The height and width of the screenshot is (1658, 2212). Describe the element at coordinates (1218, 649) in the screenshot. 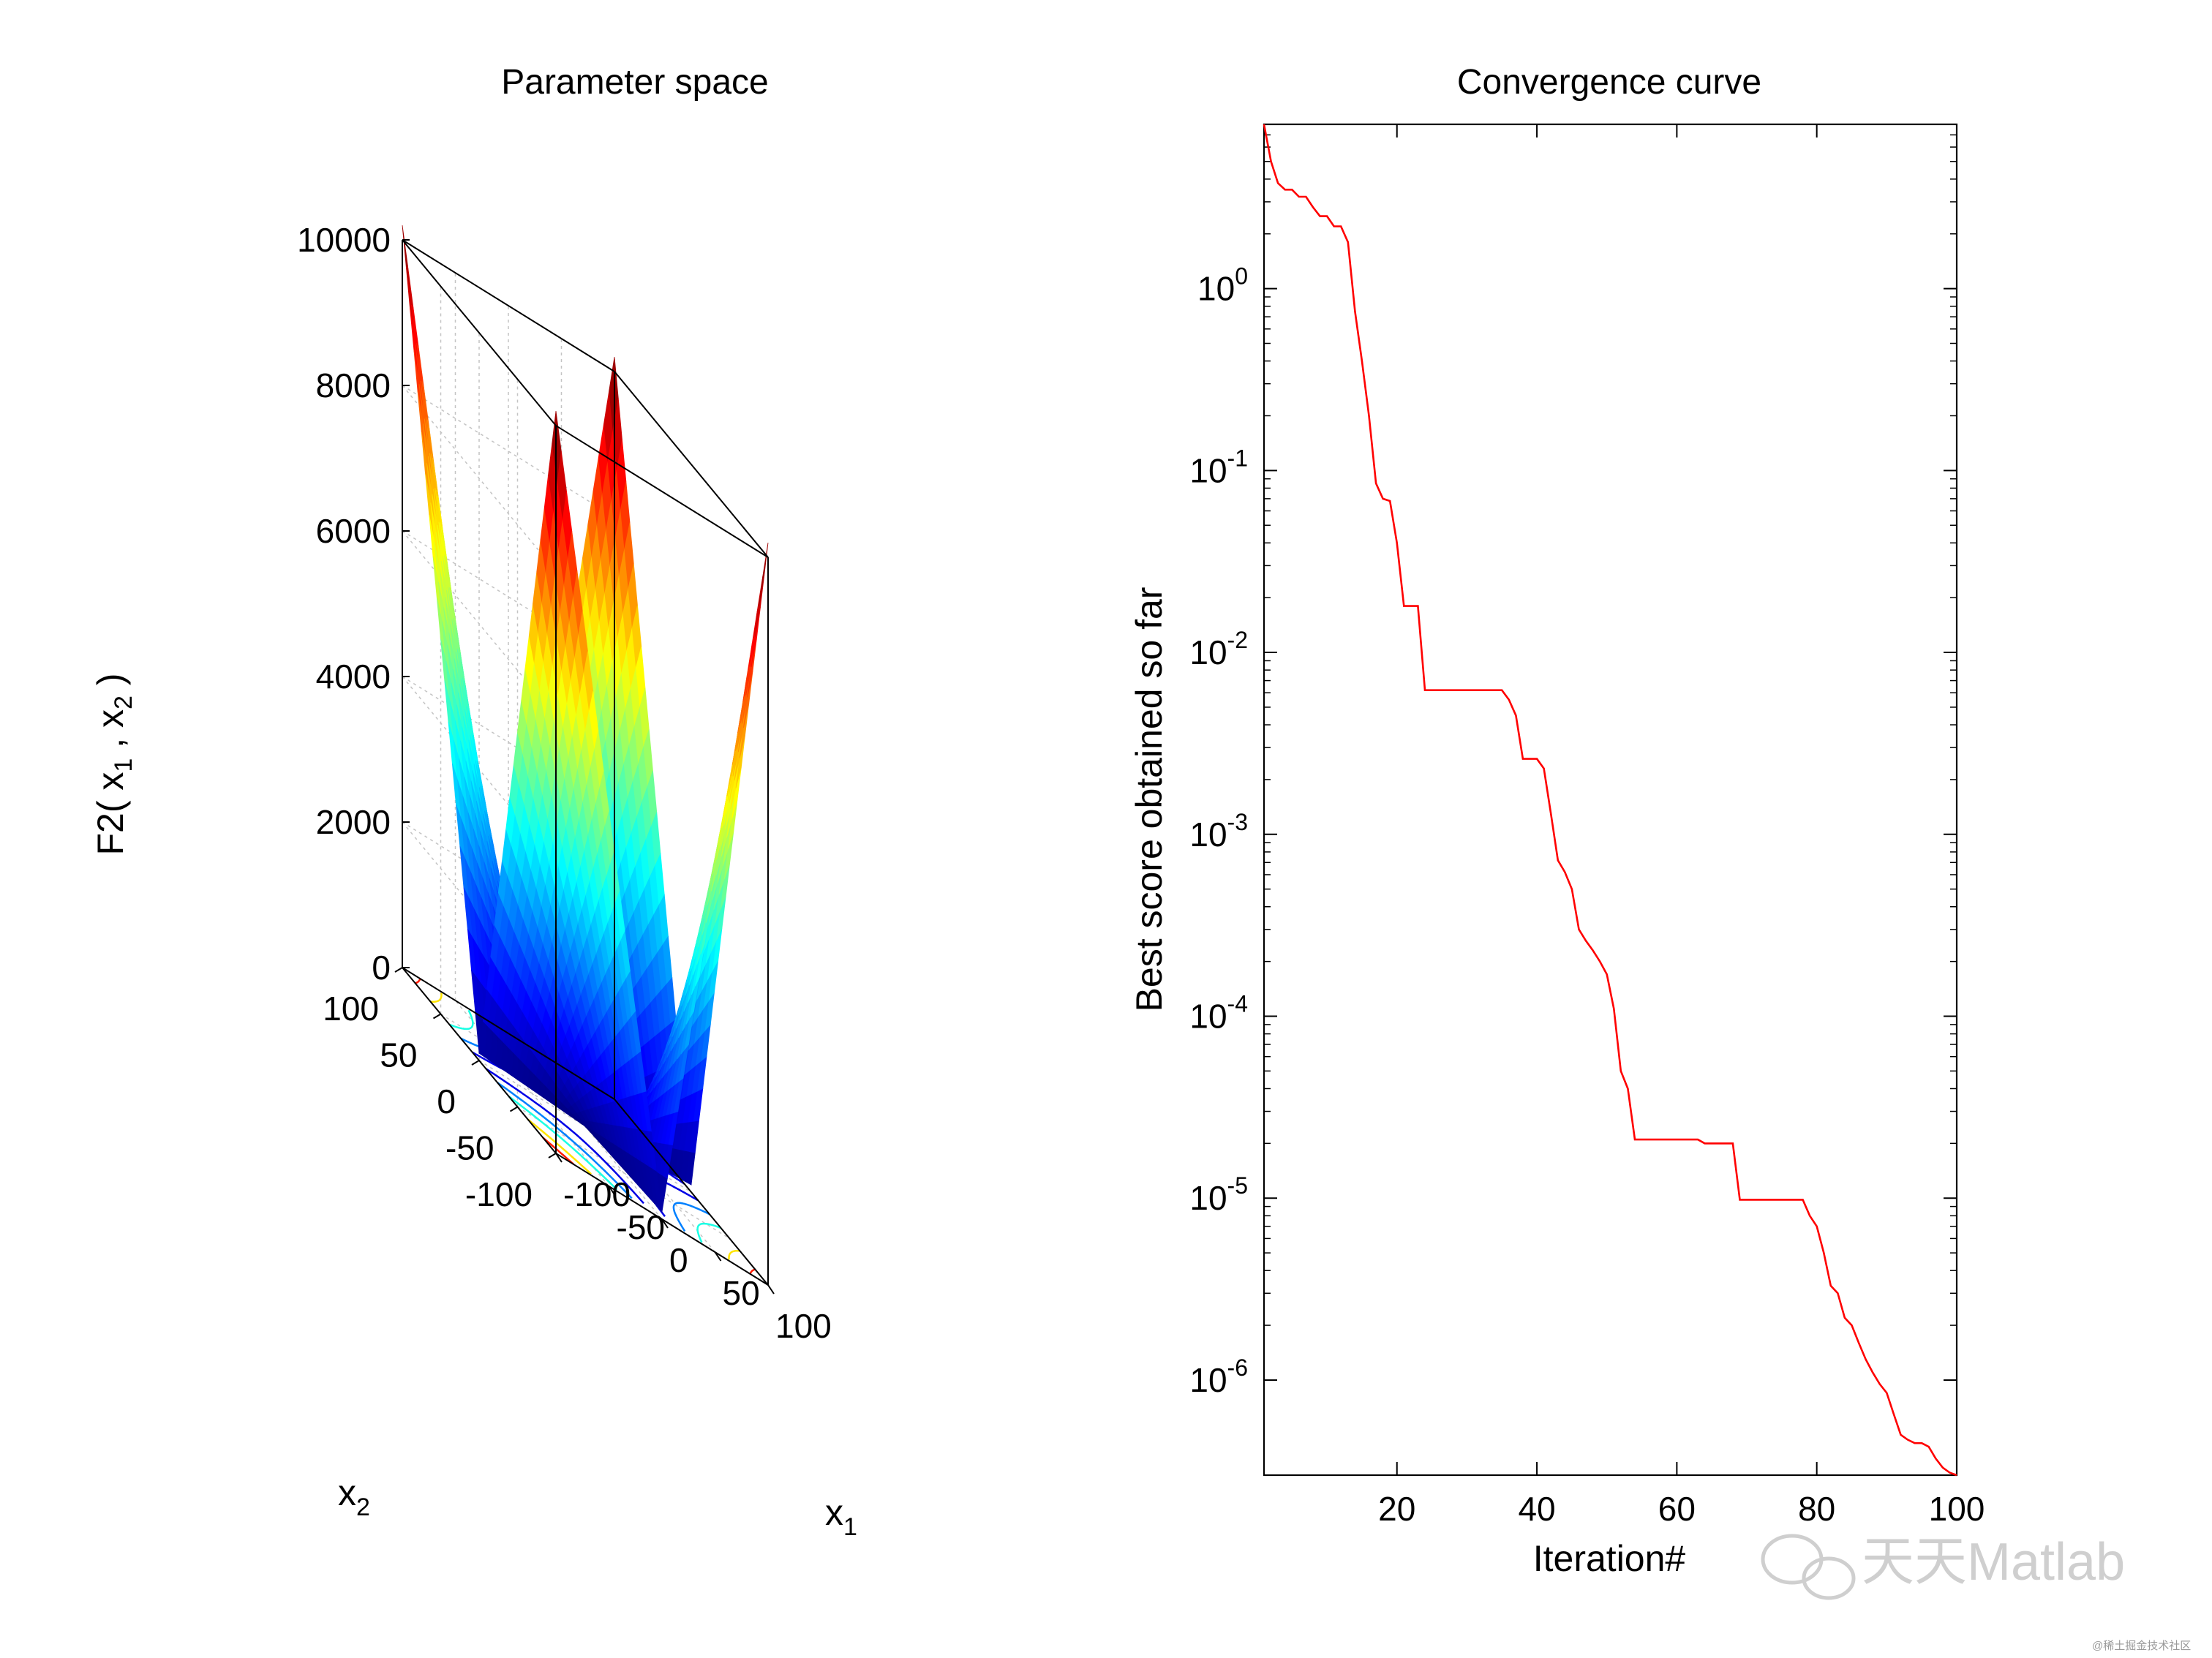

I see `y-tick-label: 10⁻²` at that location.